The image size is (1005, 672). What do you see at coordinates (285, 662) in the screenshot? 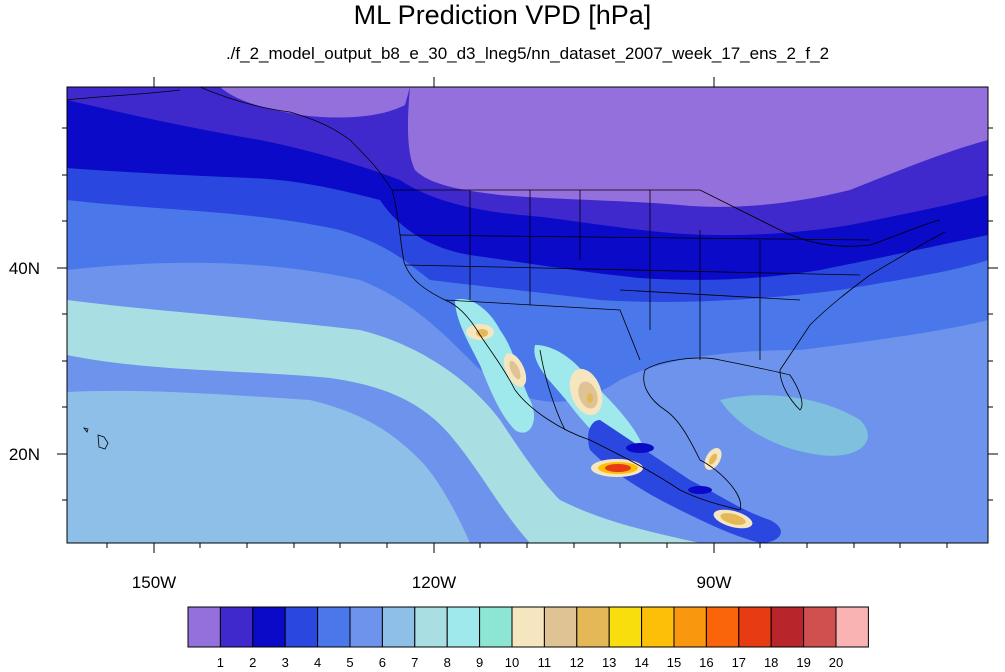
I see `colorbar-tick-label: 3` at bounding box center [285, 662].